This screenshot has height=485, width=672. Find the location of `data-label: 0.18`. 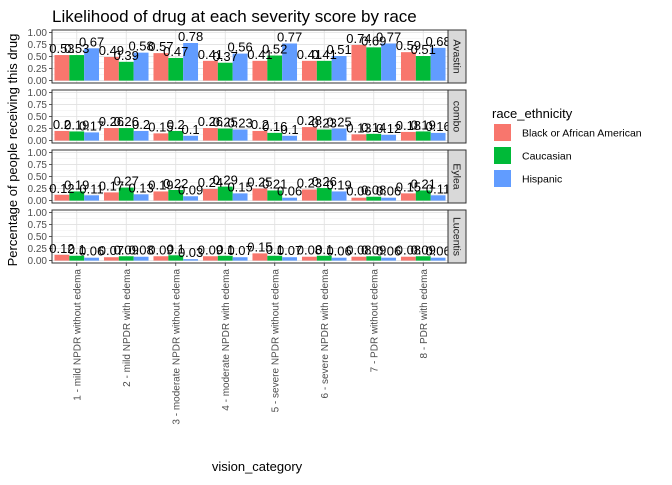

data-label: 0.18 is located at coordinates (408, 125).